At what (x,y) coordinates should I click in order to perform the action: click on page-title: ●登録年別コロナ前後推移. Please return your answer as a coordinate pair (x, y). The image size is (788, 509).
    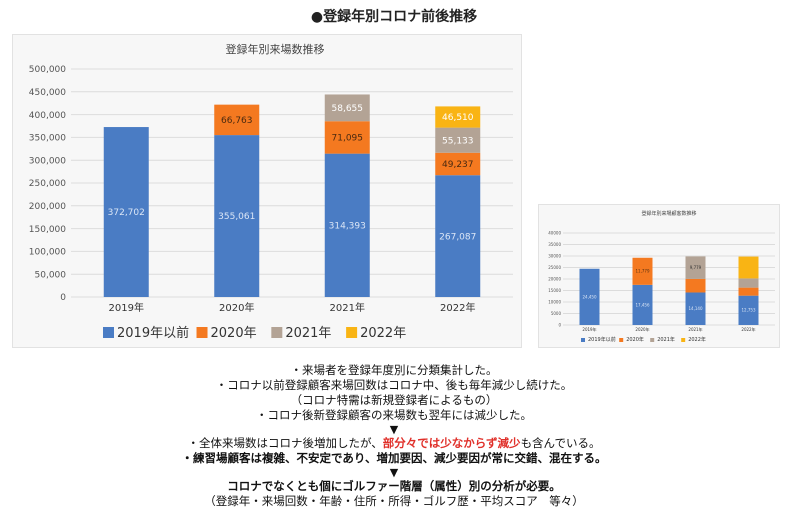
    Looking at the image, I should click on (394, 17).